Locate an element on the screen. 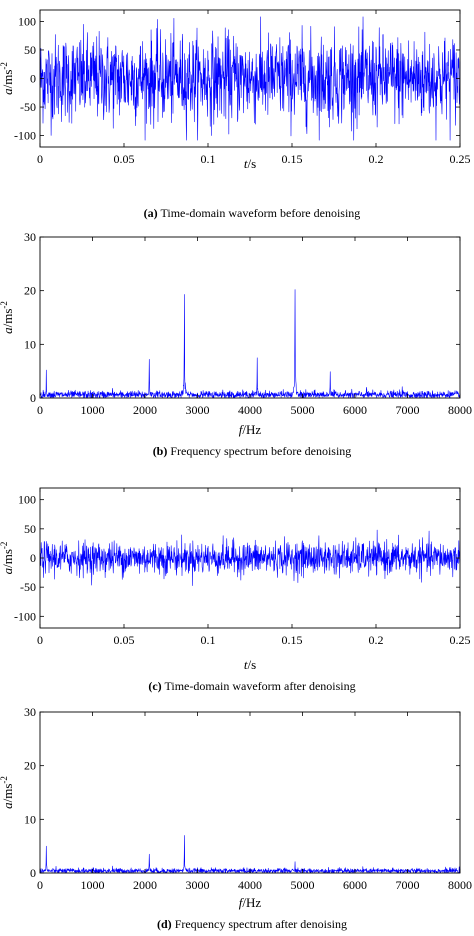  panel-caption: (c) Time-domain waveform after denoising is located at coordinates (251, 686).